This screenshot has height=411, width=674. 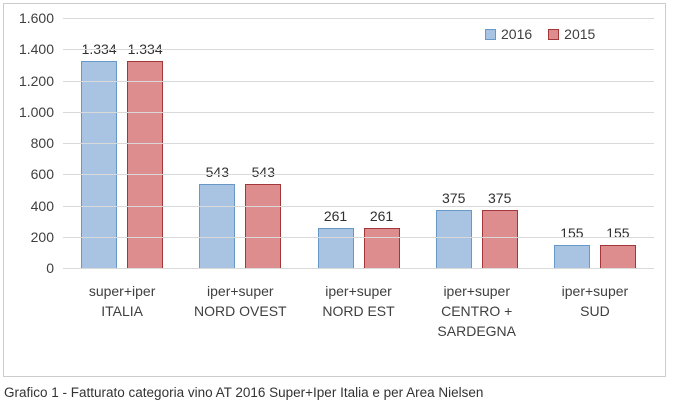 I want to click on legend: 2016 2015, so click(x=540, y=34).